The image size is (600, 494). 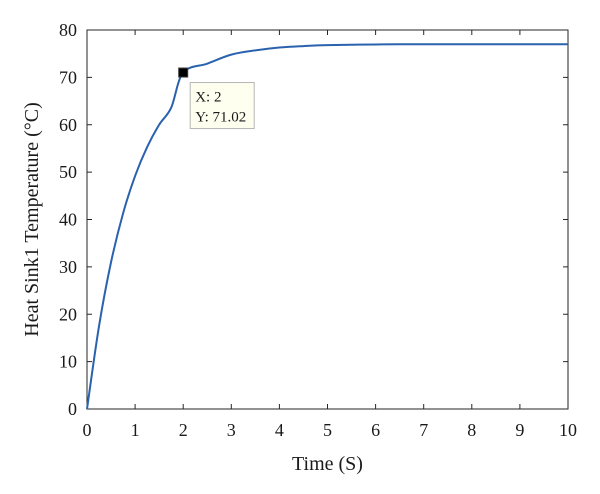 I want to click on x-tick-label: 7, so click(x=423, y=430).